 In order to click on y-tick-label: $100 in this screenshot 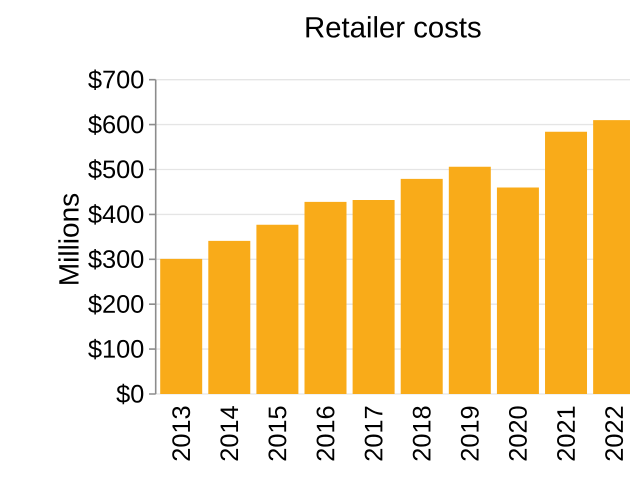, I will do `click(116, 349)`.